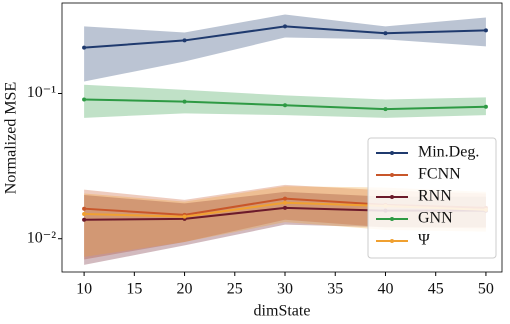 The image size is (510, 324). What do you see at coordinates (439, 174) in the screenshot?
I see `legend-label: FCNN` at bounding box center [439, 174].